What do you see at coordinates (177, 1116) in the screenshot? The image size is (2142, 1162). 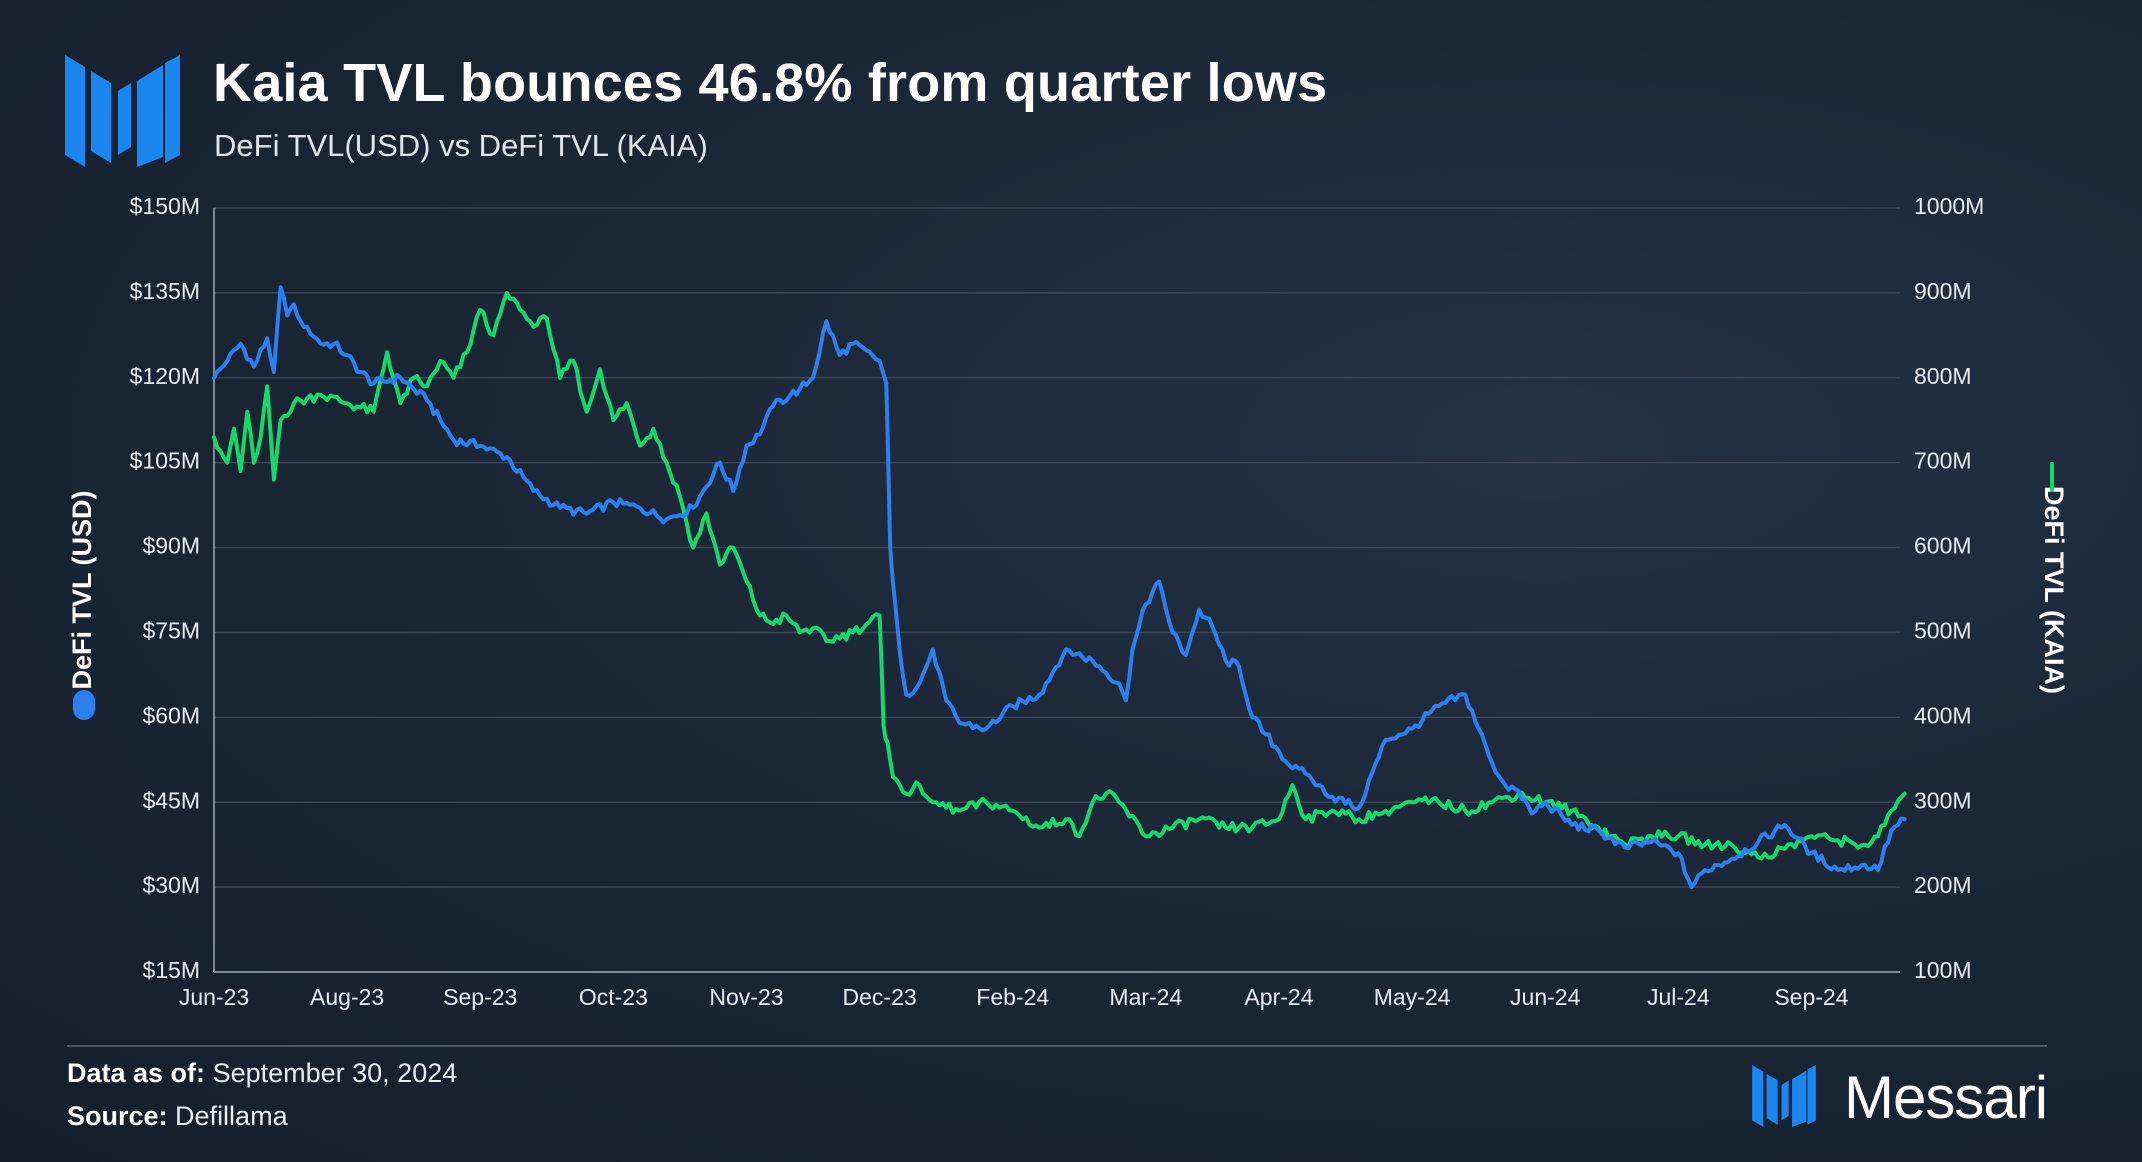 I see `source-line: Source: Defillama` at bounding box center [177, 1116].